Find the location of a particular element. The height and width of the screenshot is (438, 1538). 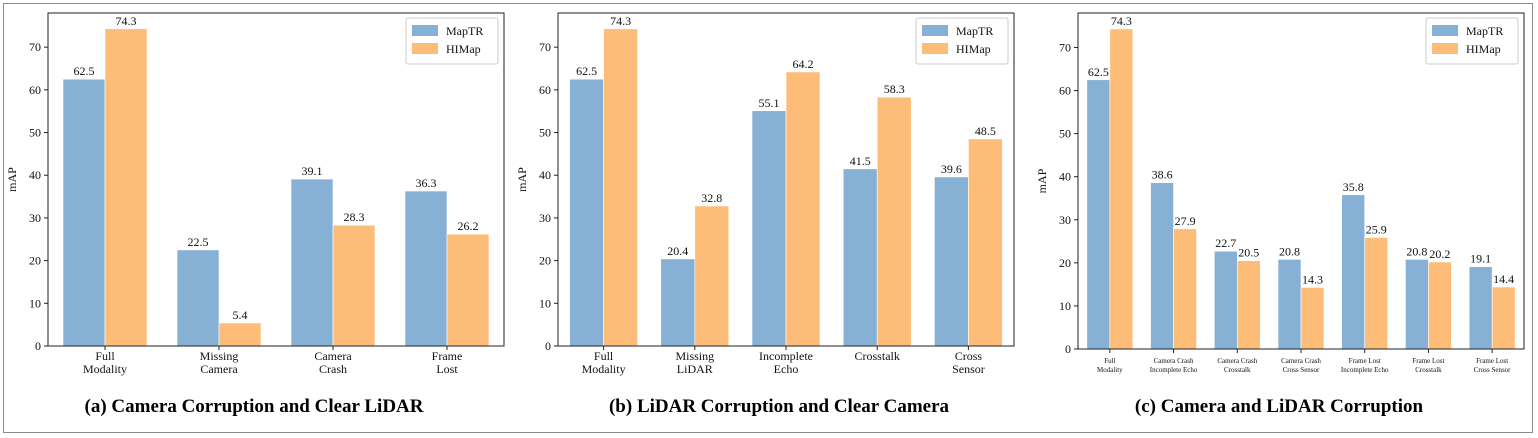

x-tick-label: Echo is located at coordinates (786, 369).